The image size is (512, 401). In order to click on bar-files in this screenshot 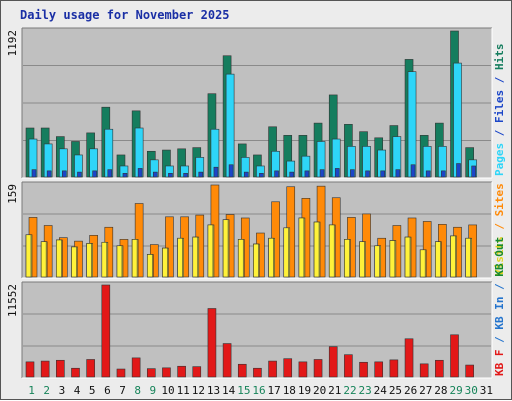, I will do `click(230, 125)`.